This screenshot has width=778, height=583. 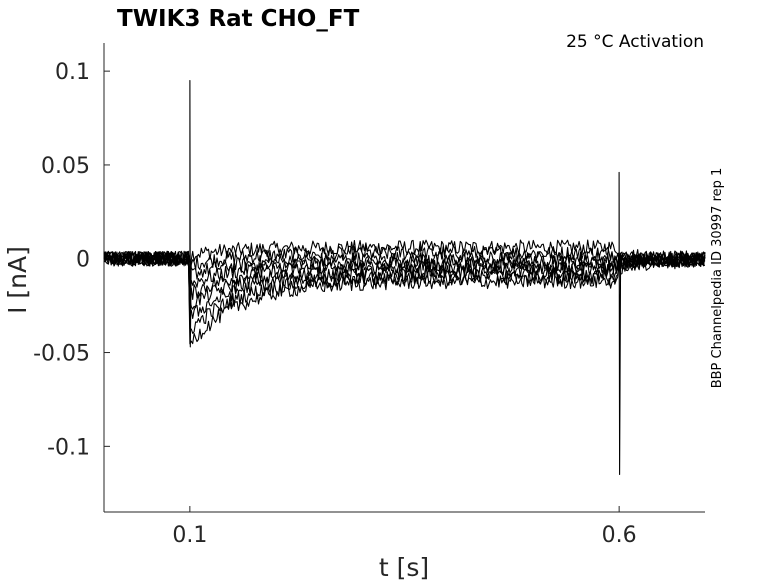 I want to click on x-ticks: 0.1 0.6, so click(x=404, y=527).